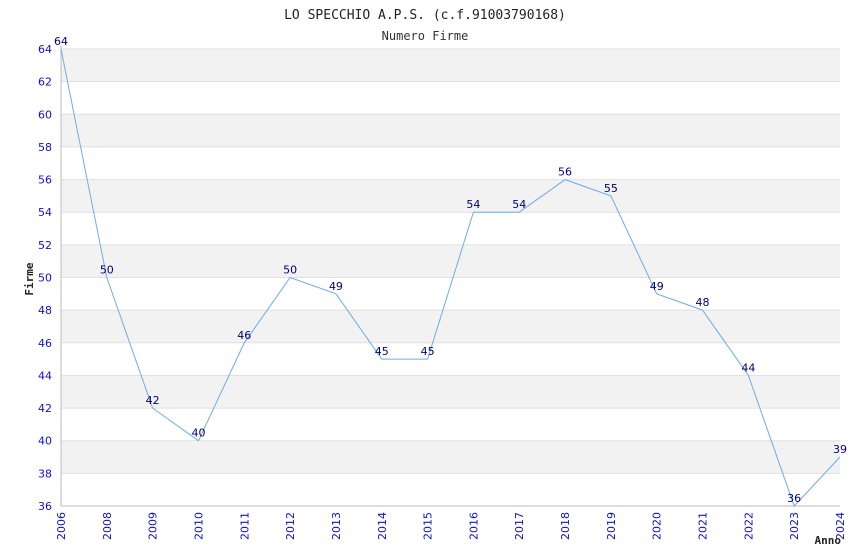  I want to click on data-label: 40, so click(198, 433).